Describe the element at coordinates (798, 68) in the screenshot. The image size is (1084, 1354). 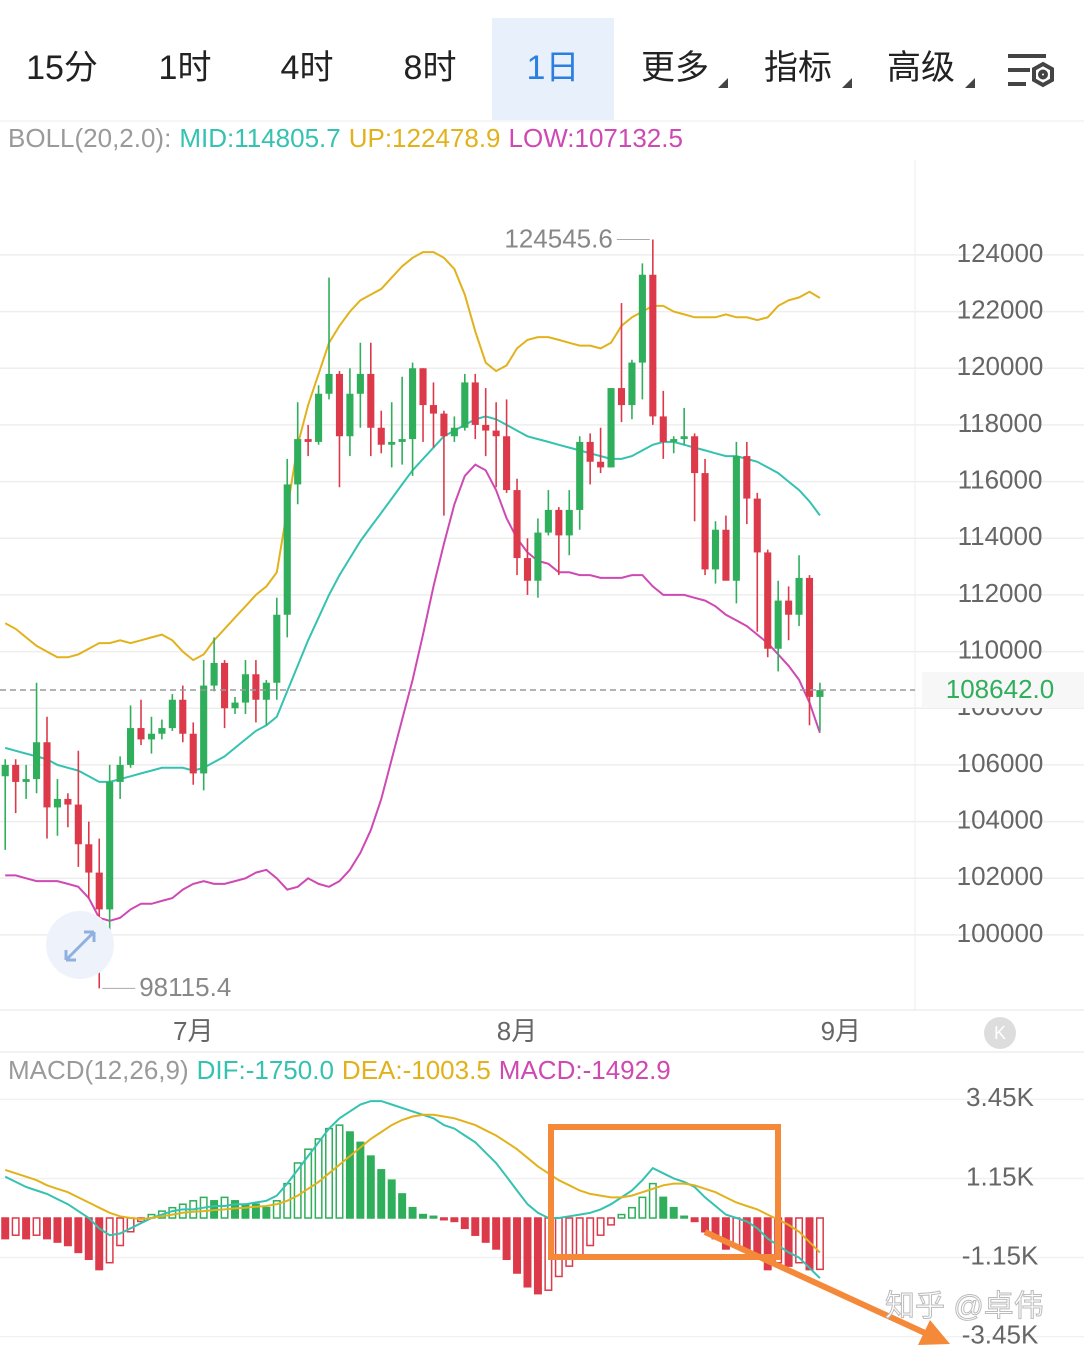
I see `tab: 指标` at that location.